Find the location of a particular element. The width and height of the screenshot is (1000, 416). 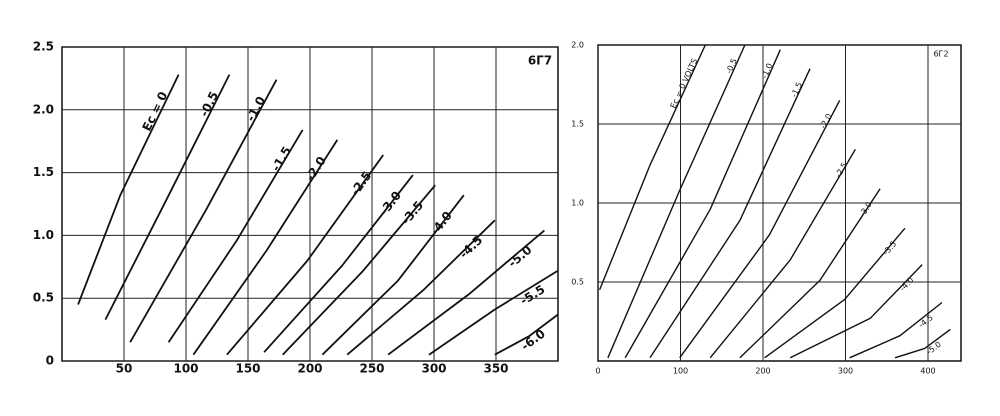

curve-label: Ec = 0 is located at coordinates (154, 111).